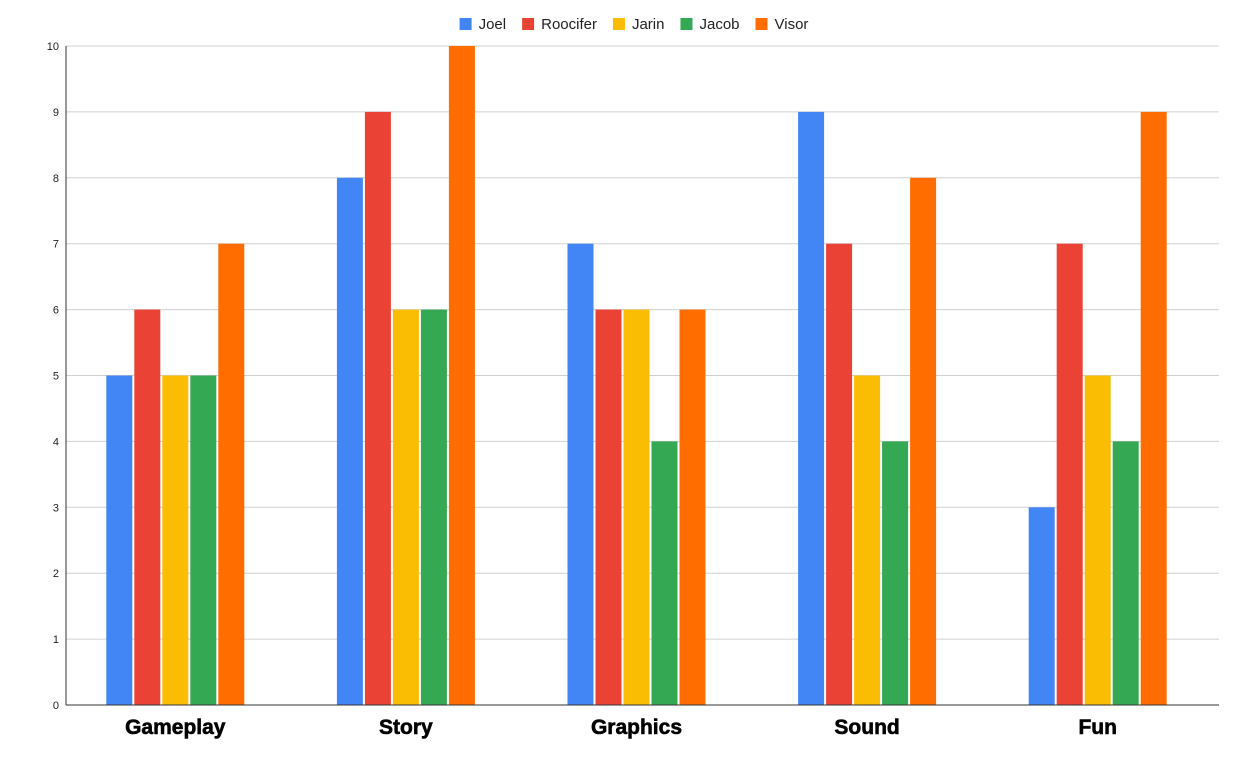 The height and width of the screenshot is (778, 1258). I want to click on y-tick-label: 1, so click(56, 640).